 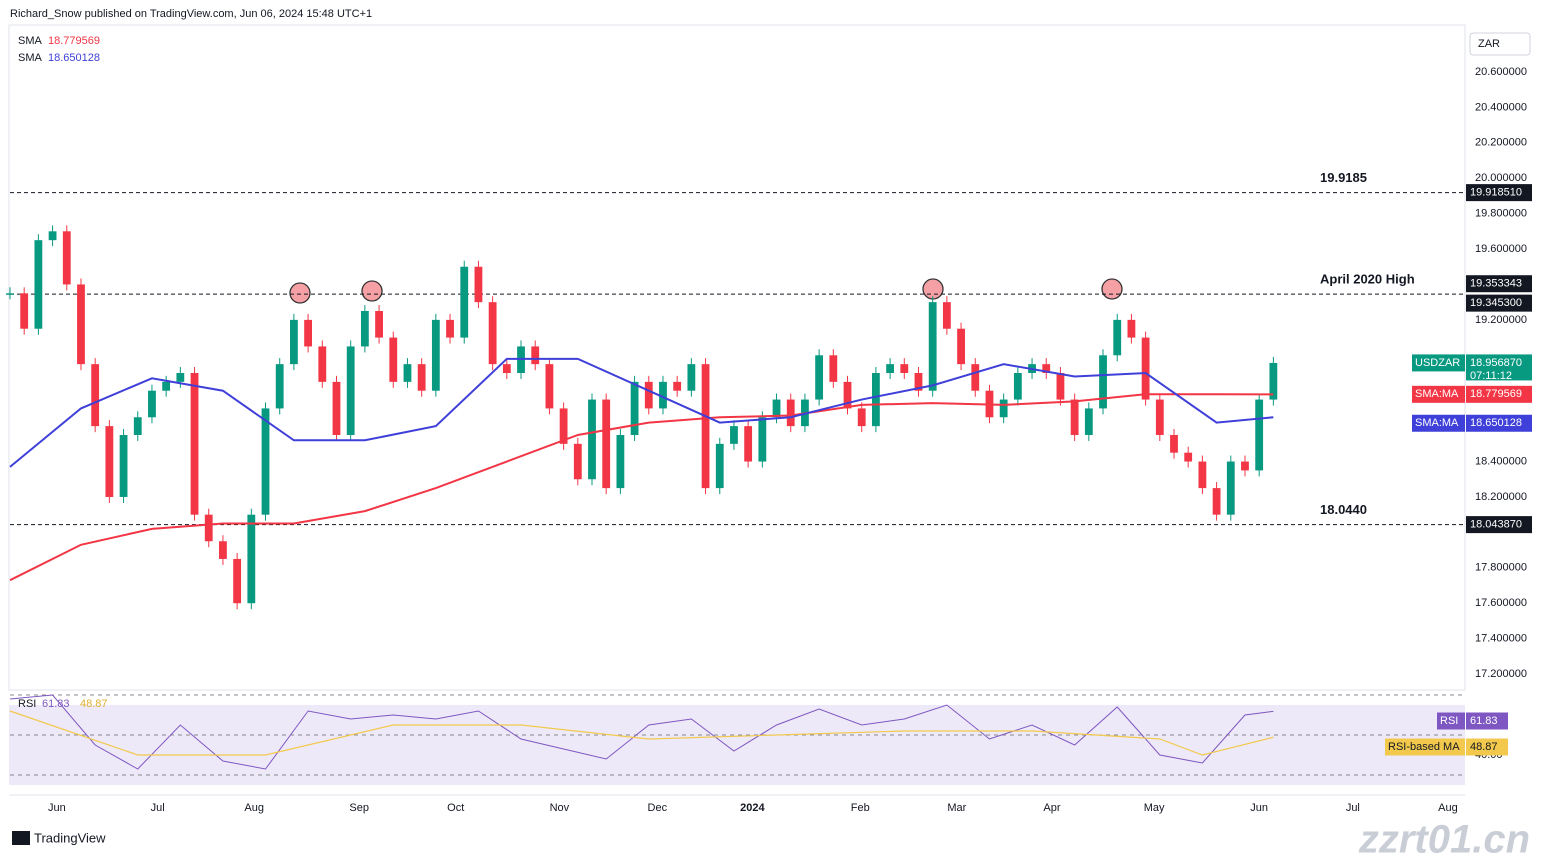 What do you see at coordinates (956, 808) in the screenshot?
I see `x-tick-label: Mar` at bounding box center [956, 808].